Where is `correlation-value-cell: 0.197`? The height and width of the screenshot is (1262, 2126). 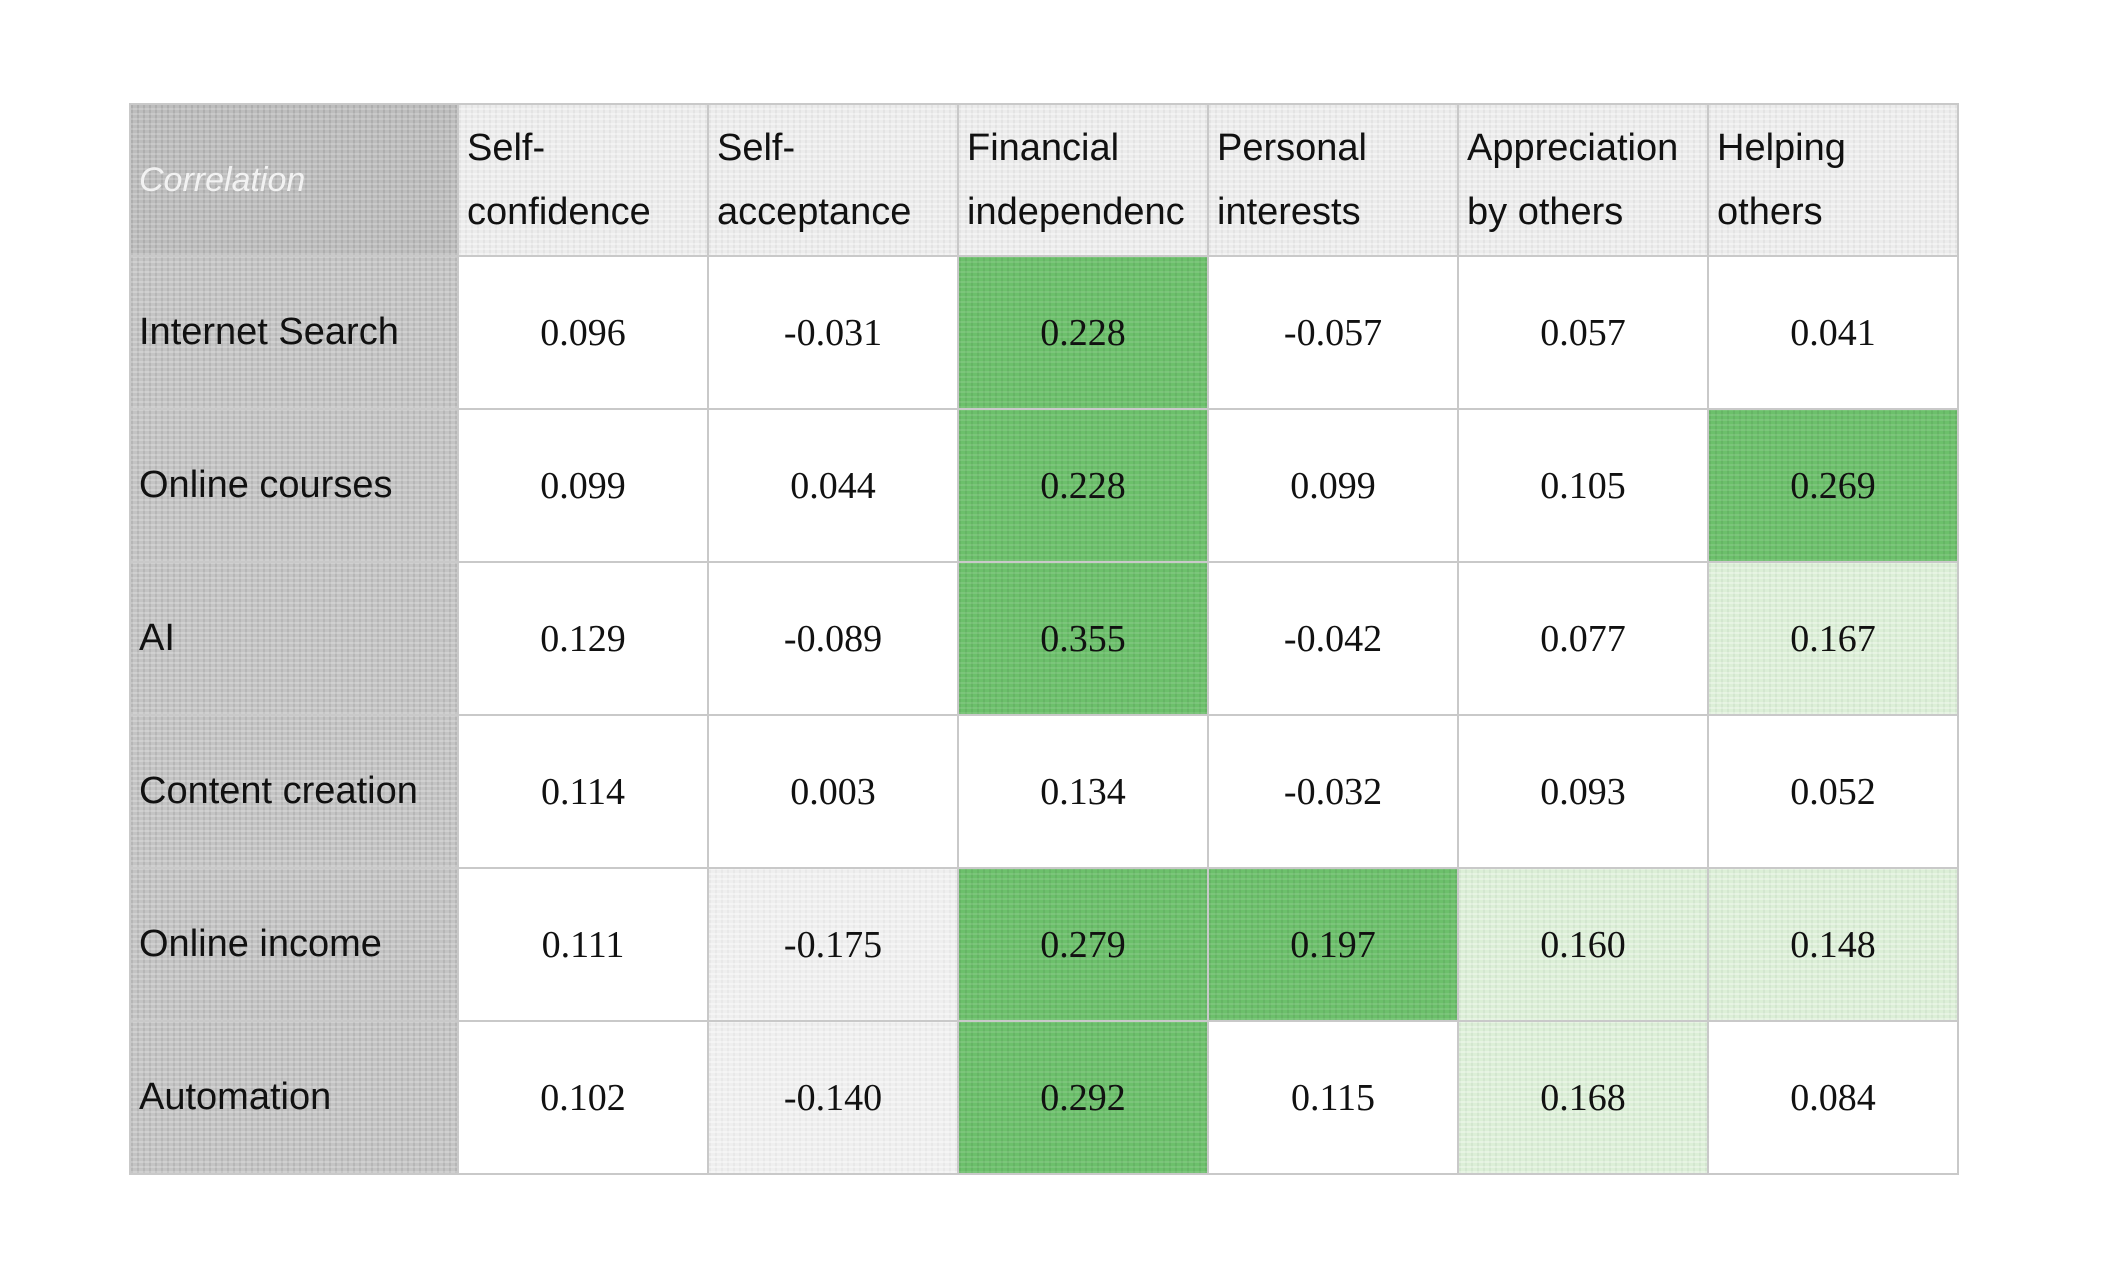
correlation-value-cell: 0.197 is located at coordinates (1333, 944).